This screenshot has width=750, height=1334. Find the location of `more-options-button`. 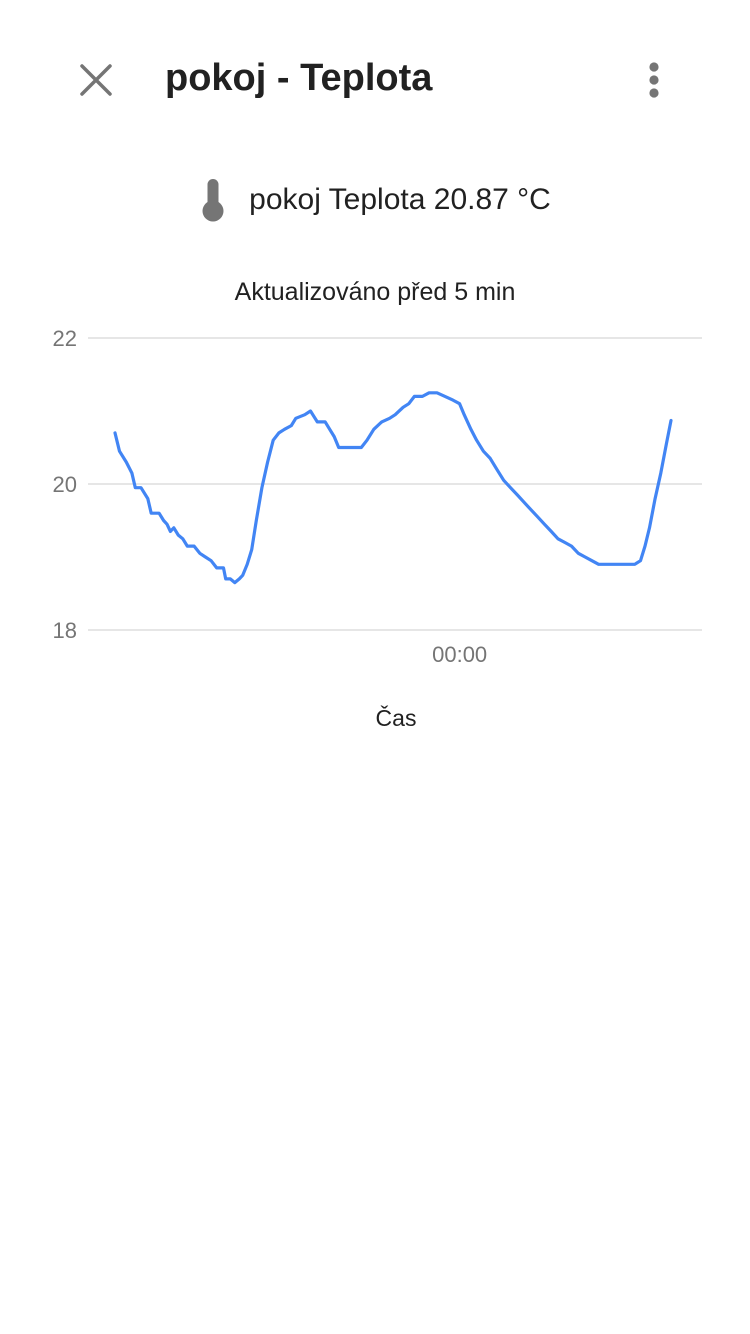

more-options-button is located at coordinates (654, 80).